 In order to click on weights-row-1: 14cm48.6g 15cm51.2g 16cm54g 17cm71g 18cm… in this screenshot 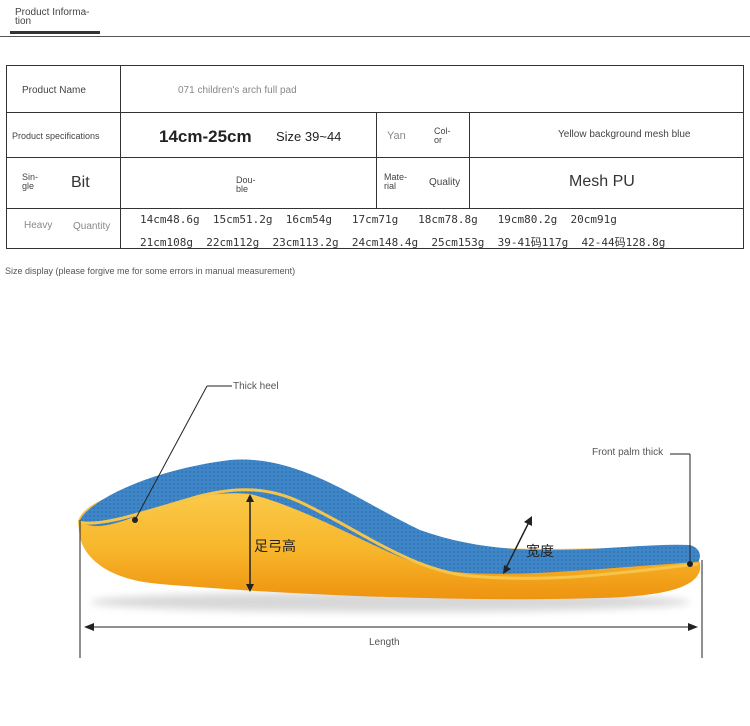, I will do `click(378, 219)`.